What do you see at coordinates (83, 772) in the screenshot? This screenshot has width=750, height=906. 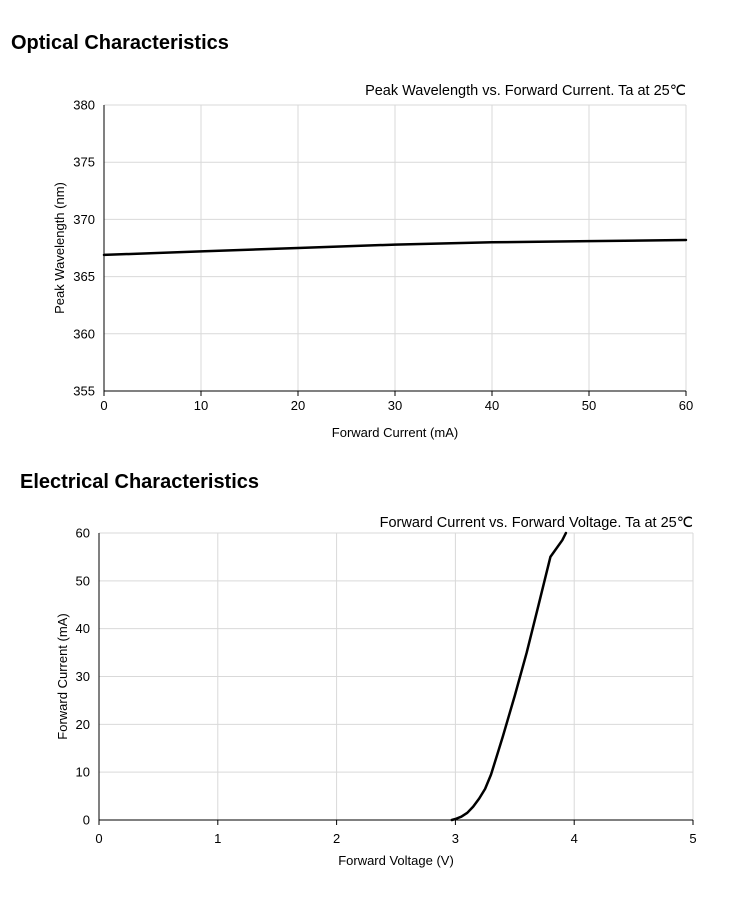 I see `fc-y-tick-label: 10` at bounding box center [83, 772].